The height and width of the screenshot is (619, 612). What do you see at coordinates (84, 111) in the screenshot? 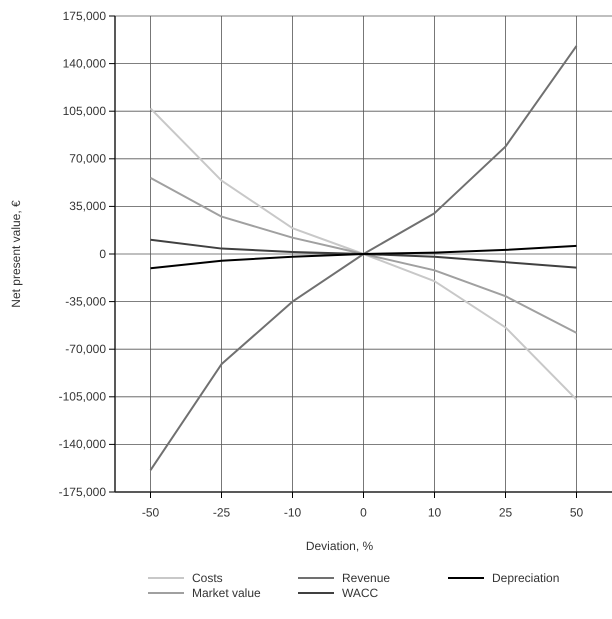
I see `y-tick-label: 105,000` at bounding box center [84, 111].